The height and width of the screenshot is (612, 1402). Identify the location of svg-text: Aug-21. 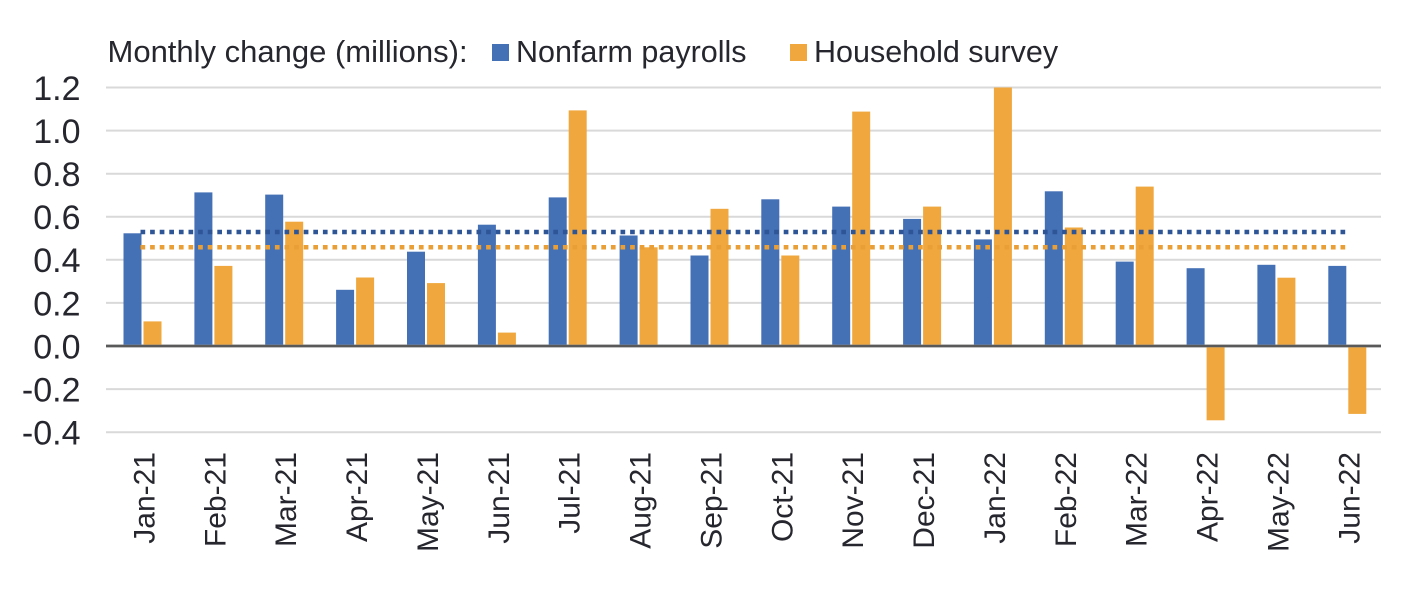
(641, 500).